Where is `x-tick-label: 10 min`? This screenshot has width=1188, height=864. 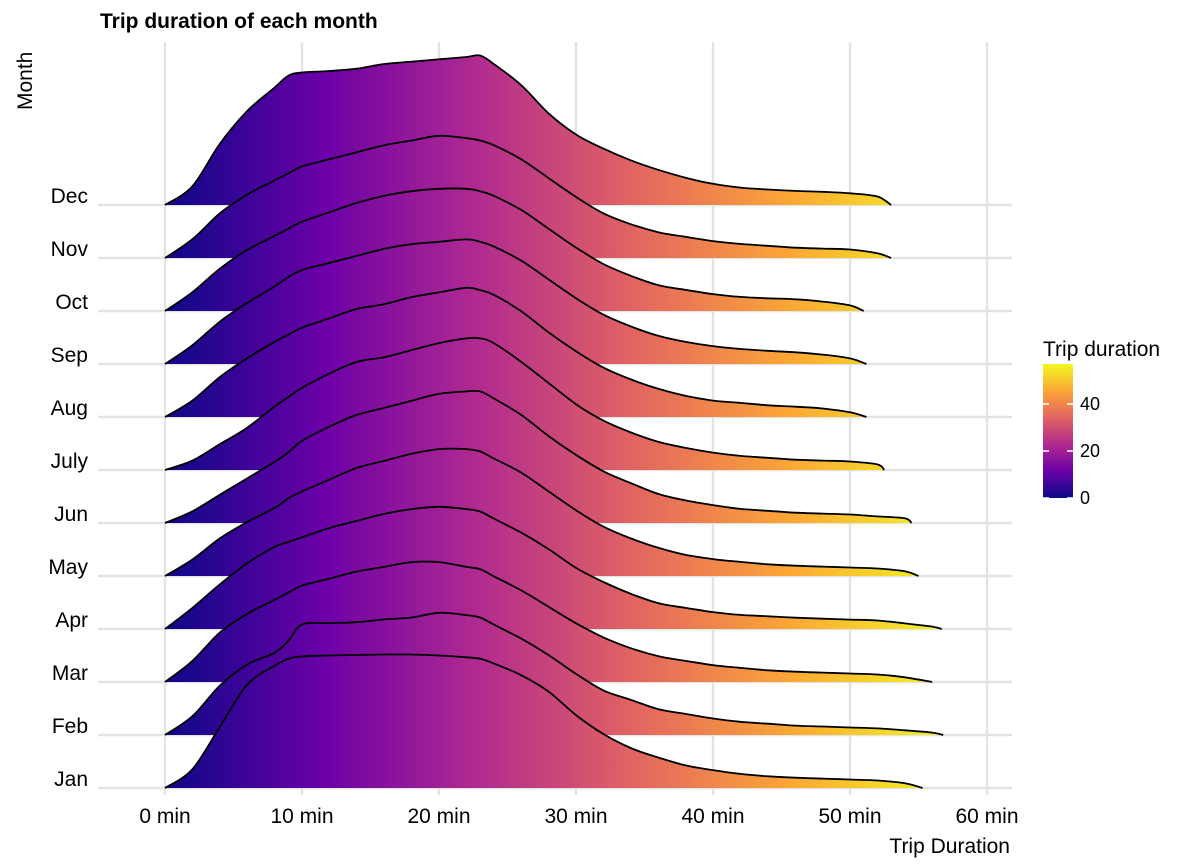
x-tick-label: 10 min is located at coordinates (301, 816).